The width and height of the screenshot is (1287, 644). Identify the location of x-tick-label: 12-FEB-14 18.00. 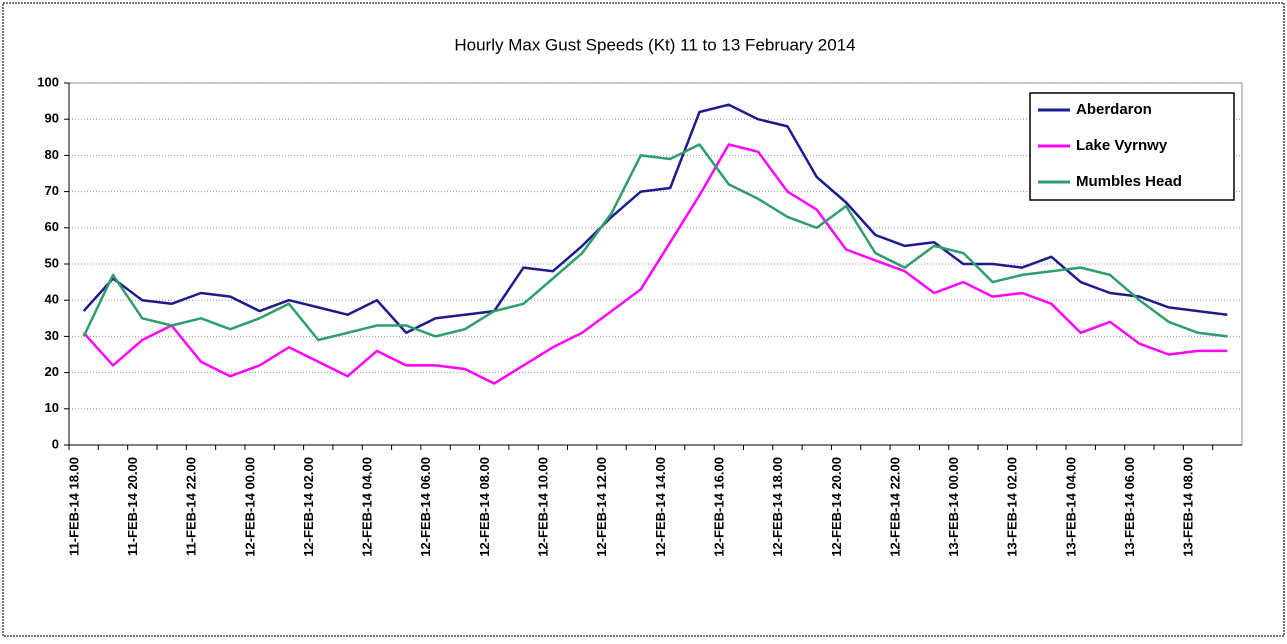
(777, 507).